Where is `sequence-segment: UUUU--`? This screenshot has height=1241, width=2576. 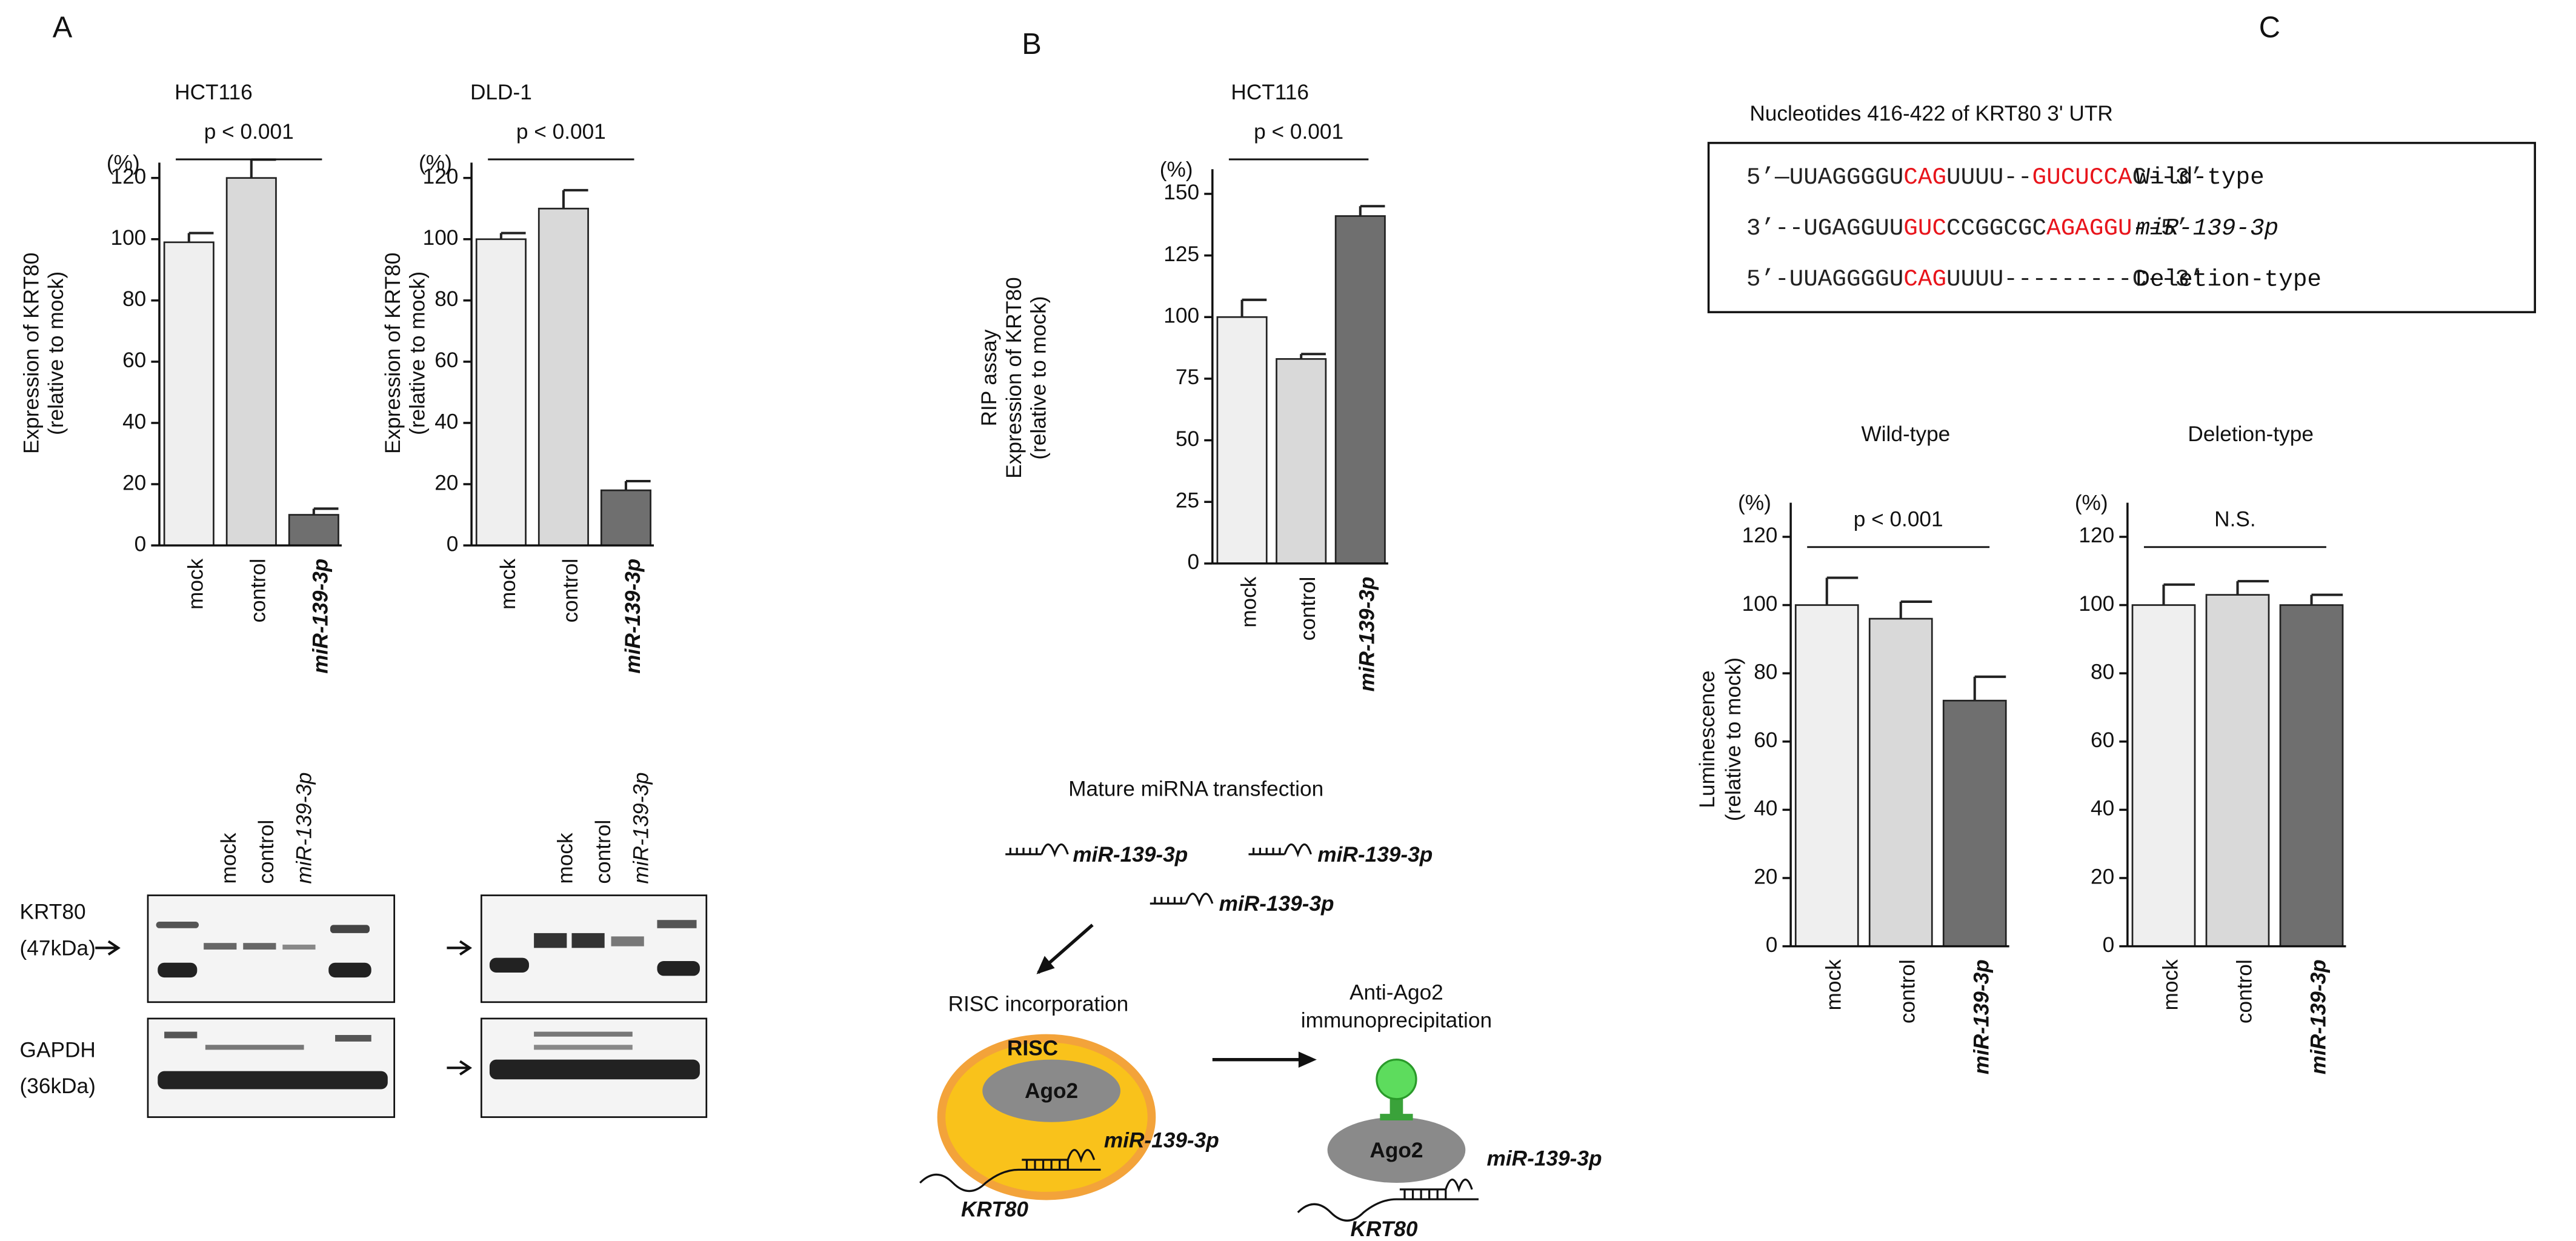
sequence-segment: UUUU-- is located at coordinates (1989, 177).